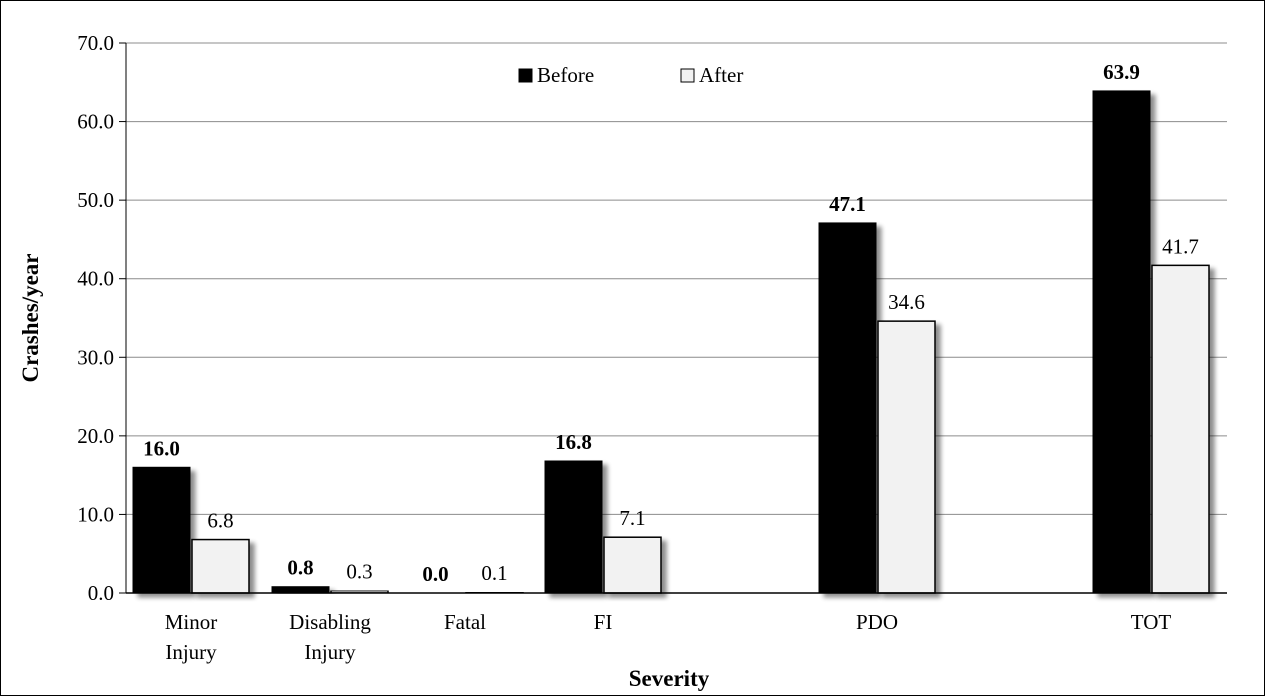  I want to click on data-label-after: 7.1, so click(632, 518).